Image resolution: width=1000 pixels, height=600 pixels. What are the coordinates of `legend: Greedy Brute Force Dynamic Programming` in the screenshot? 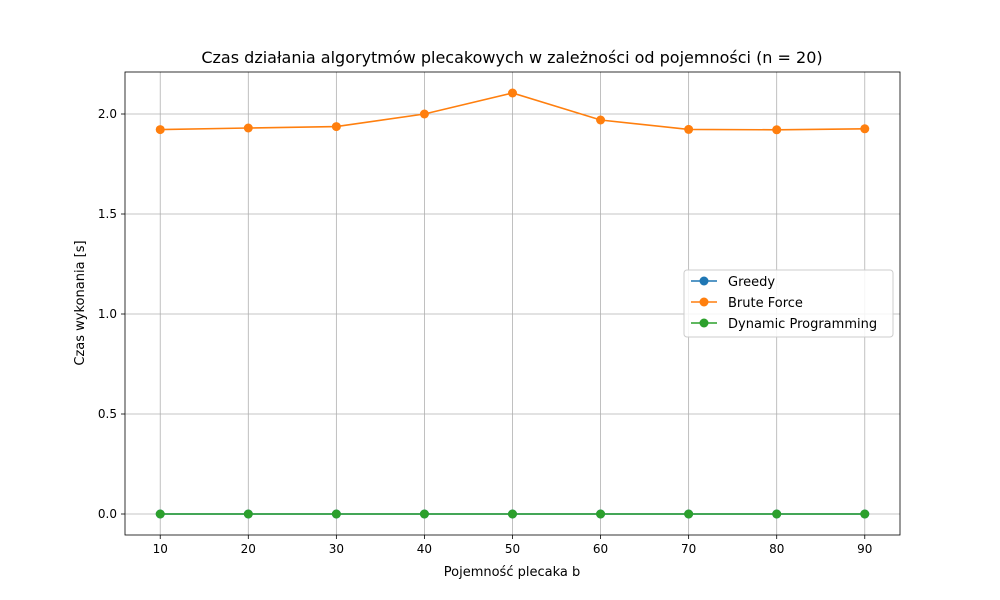 It's located at (788, 303).